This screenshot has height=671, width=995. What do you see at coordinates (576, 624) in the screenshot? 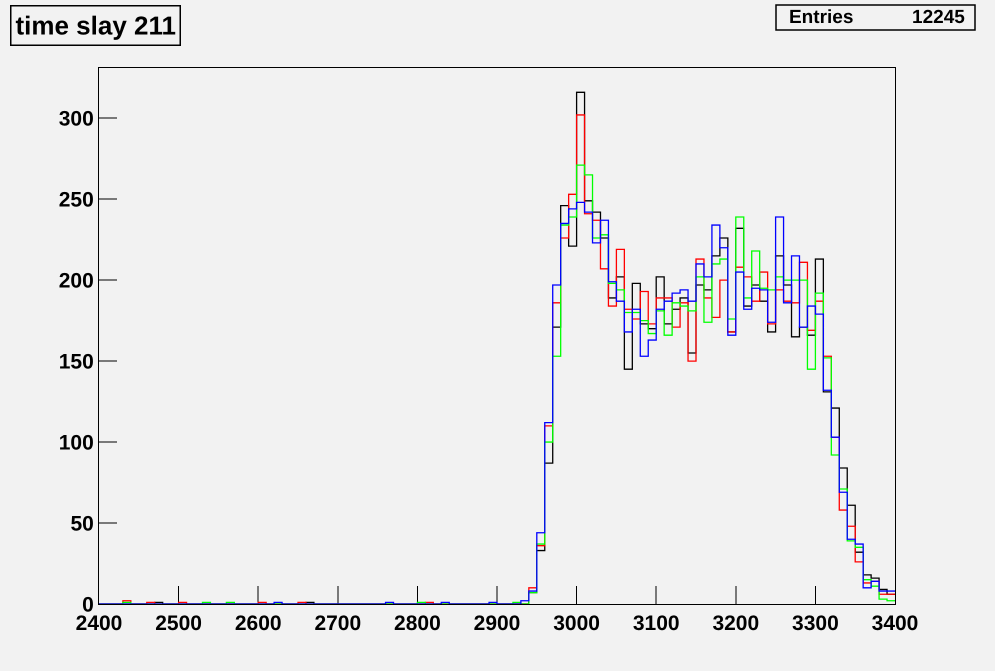
I see `x-tick-label: 3000` at bounding box center [576, 624].